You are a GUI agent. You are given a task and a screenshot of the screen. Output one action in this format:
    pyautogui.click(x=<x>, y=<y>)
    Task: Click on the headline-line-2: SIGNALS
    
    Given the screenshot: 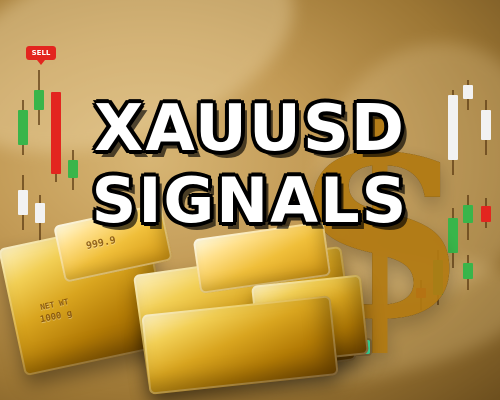 What is the action you would take?
    pyautogui.click(x=250, y=200)
    